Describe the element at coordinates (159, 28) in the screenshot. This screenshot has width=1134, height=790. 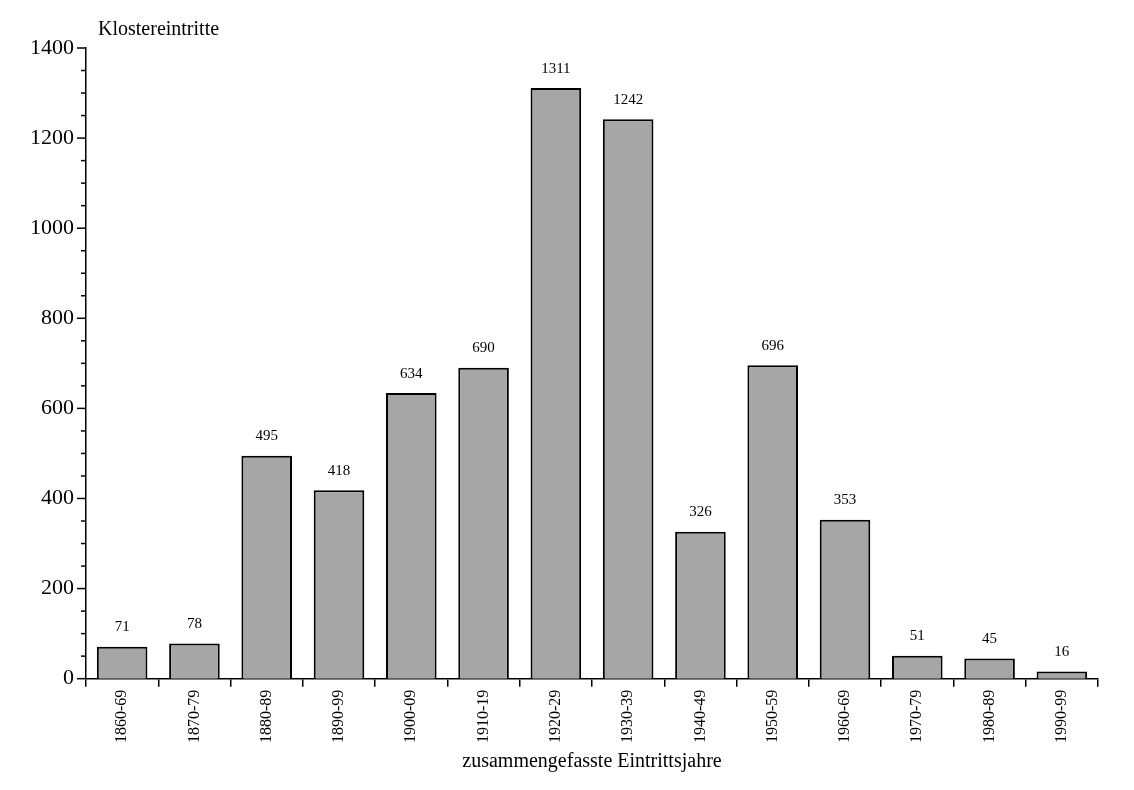
I see `y-axis-title: Klostereintritte` at that location.